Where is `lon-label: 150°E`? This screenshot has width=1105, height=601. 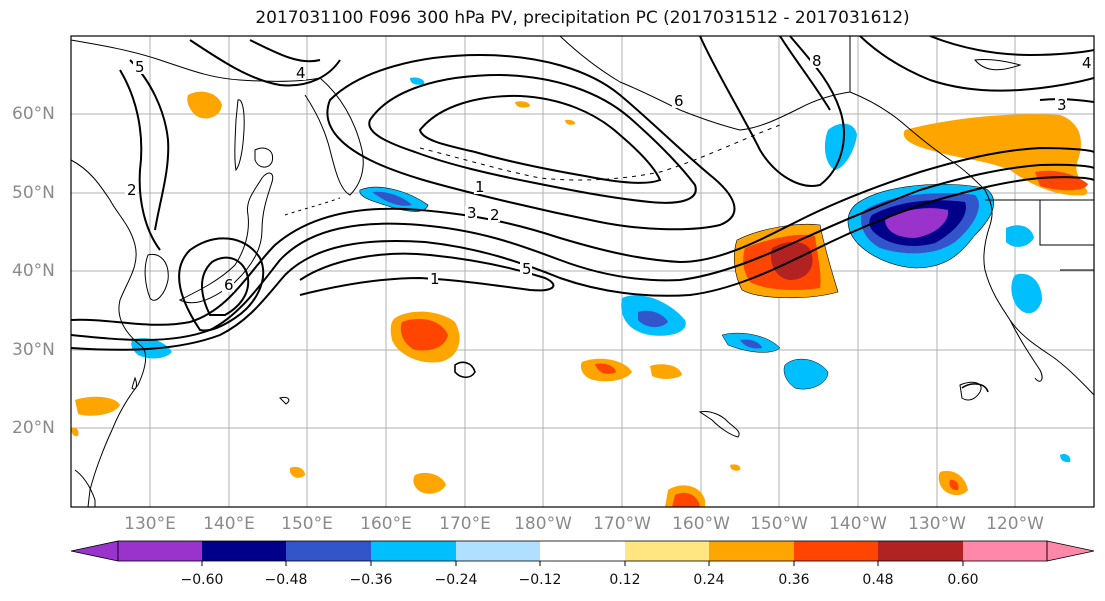 lon-label: 150°E is located at coordinates (307, 524).